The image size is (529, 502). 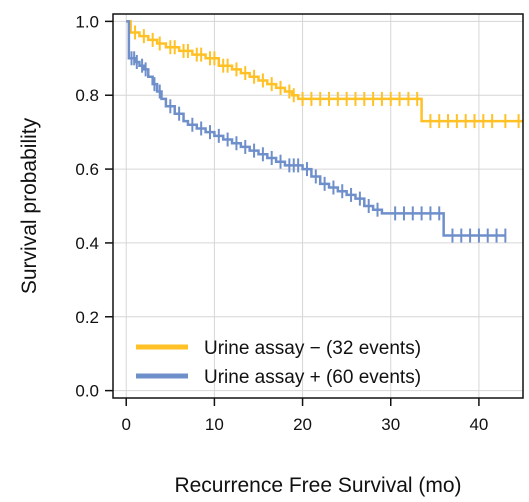 What do you see at coordinates (312, 377) in the screenshot?
I see `legend-label-urine-positive: Urine assay + (60 events)` at bounding box center [312, 377].